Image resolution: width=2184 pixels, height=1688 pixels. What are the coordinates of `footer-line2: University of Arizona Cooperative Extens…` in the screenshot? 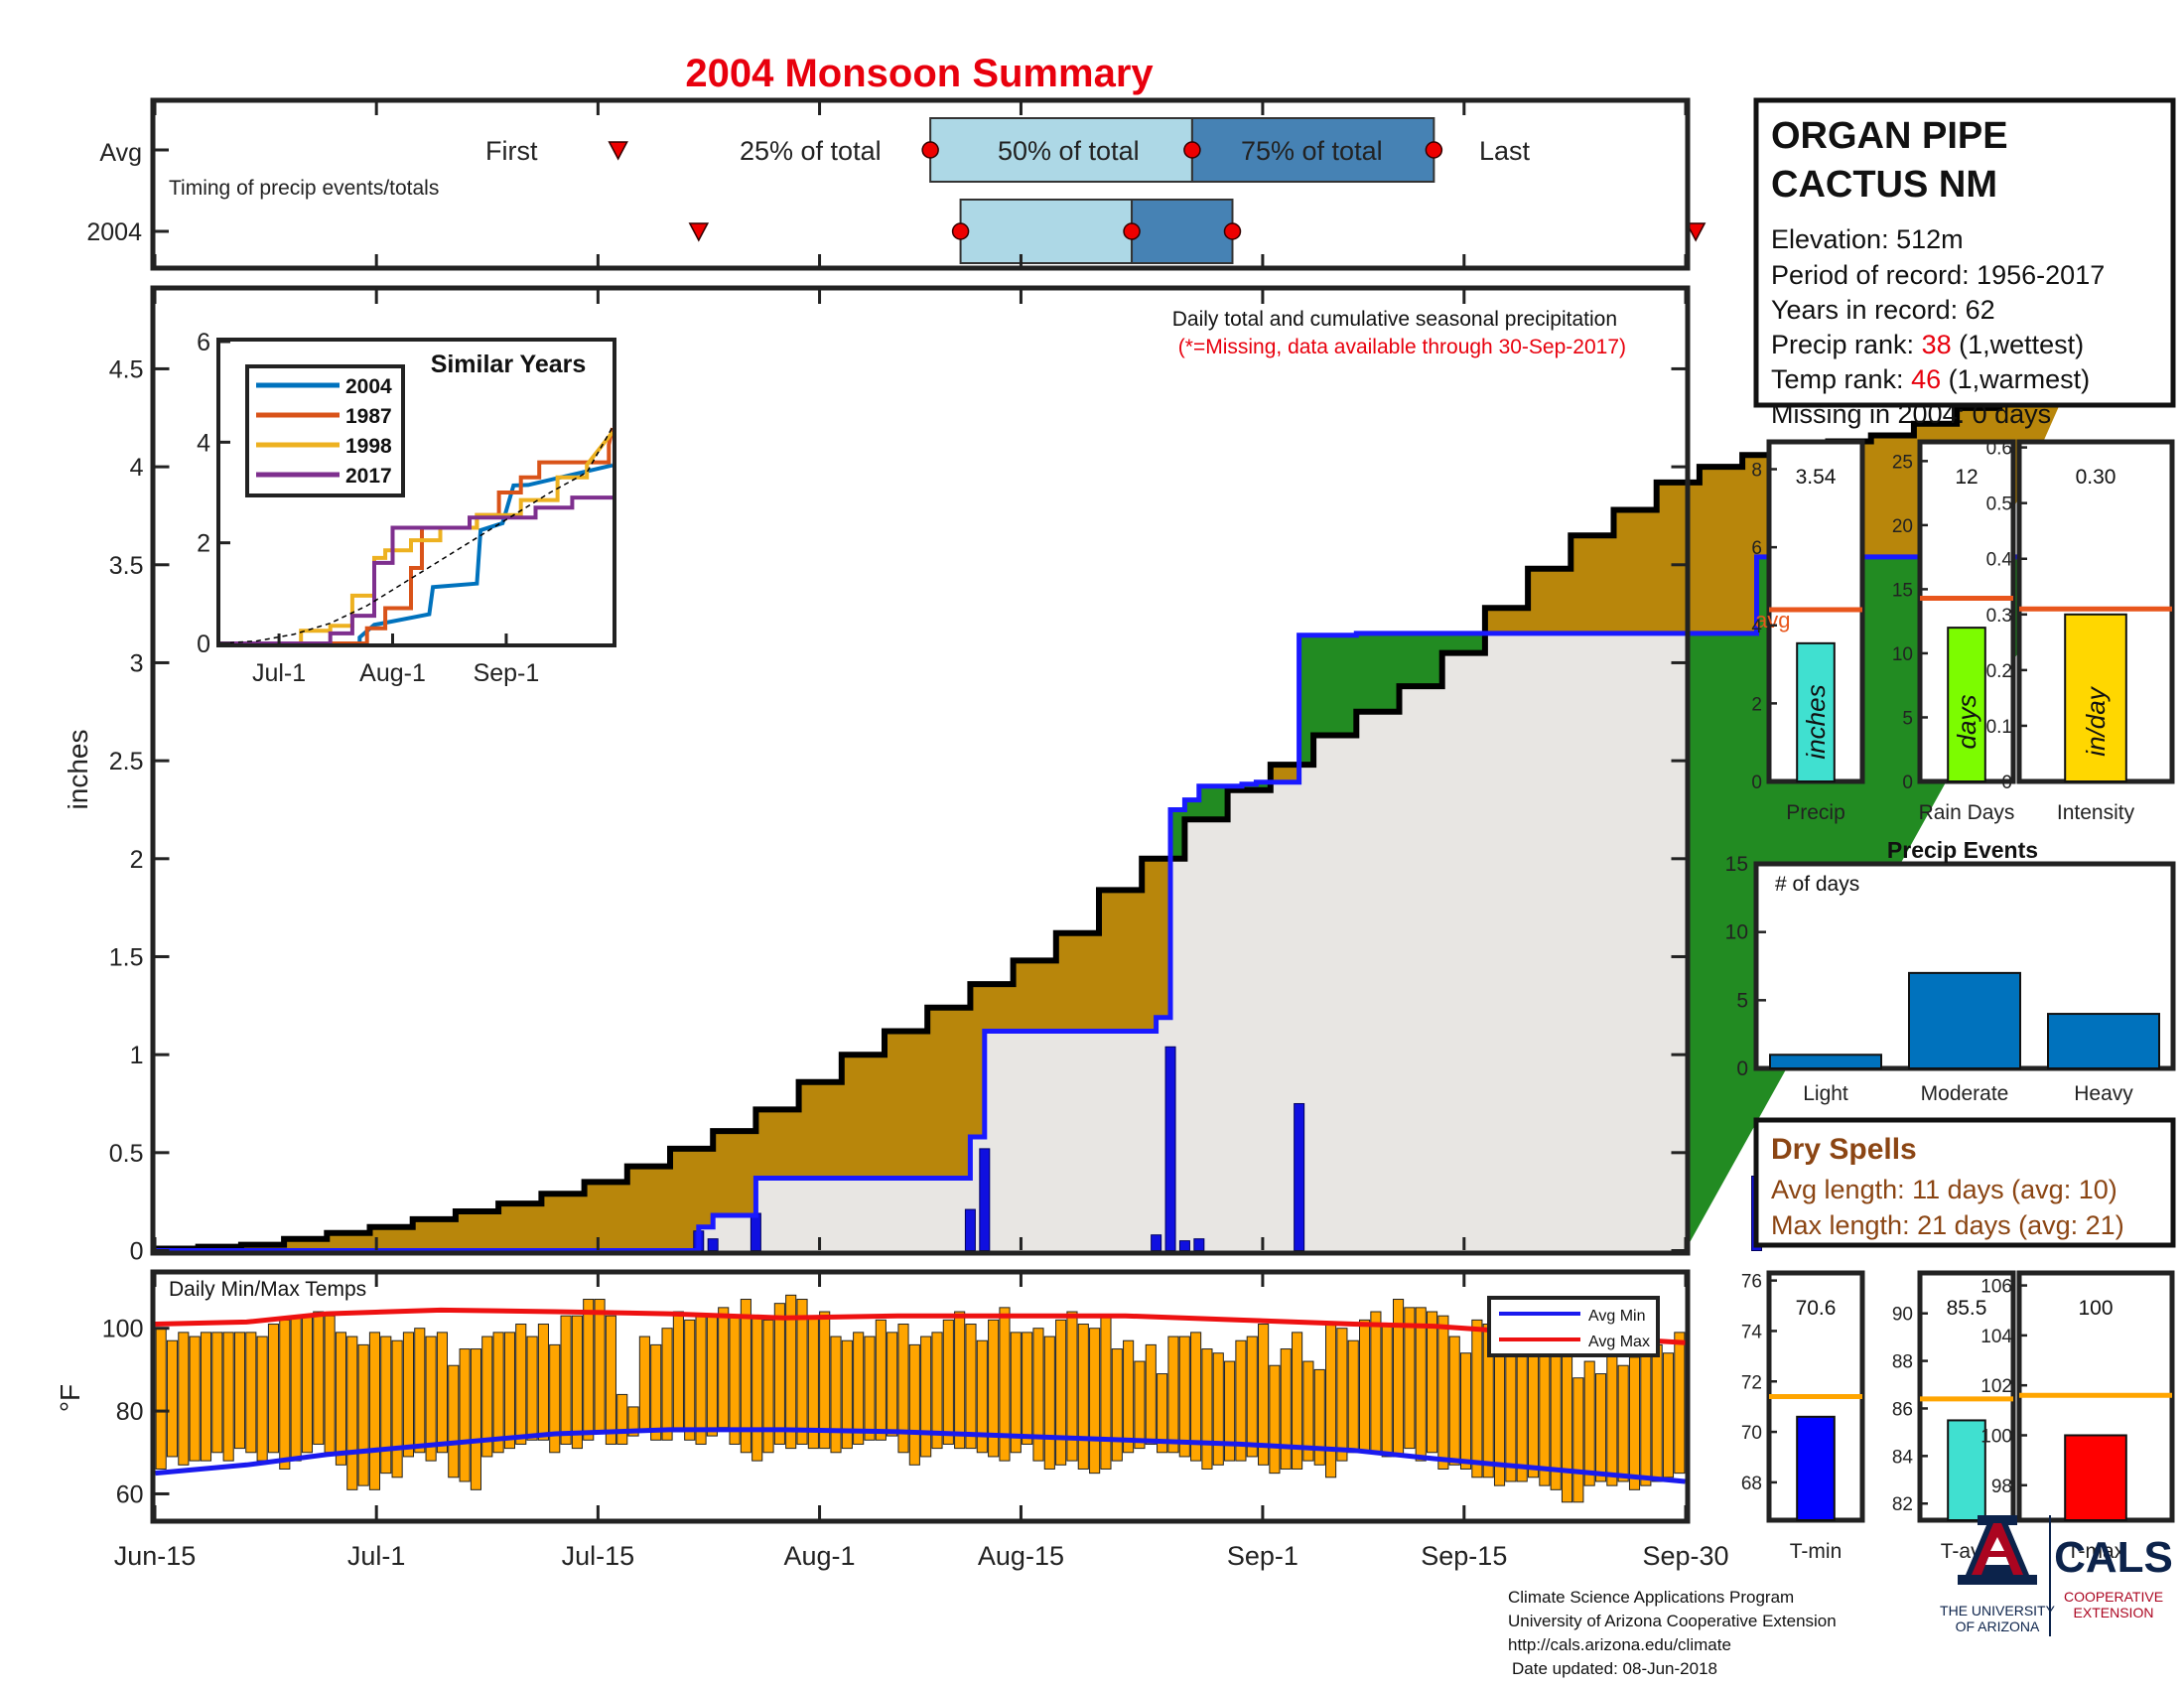 It's located at (1672, 1621).